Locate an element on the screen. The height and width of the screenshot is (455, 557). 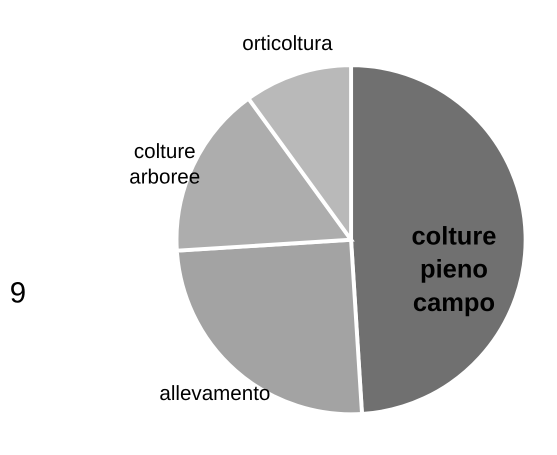
text: 9 is located at coordinates (18, 293).